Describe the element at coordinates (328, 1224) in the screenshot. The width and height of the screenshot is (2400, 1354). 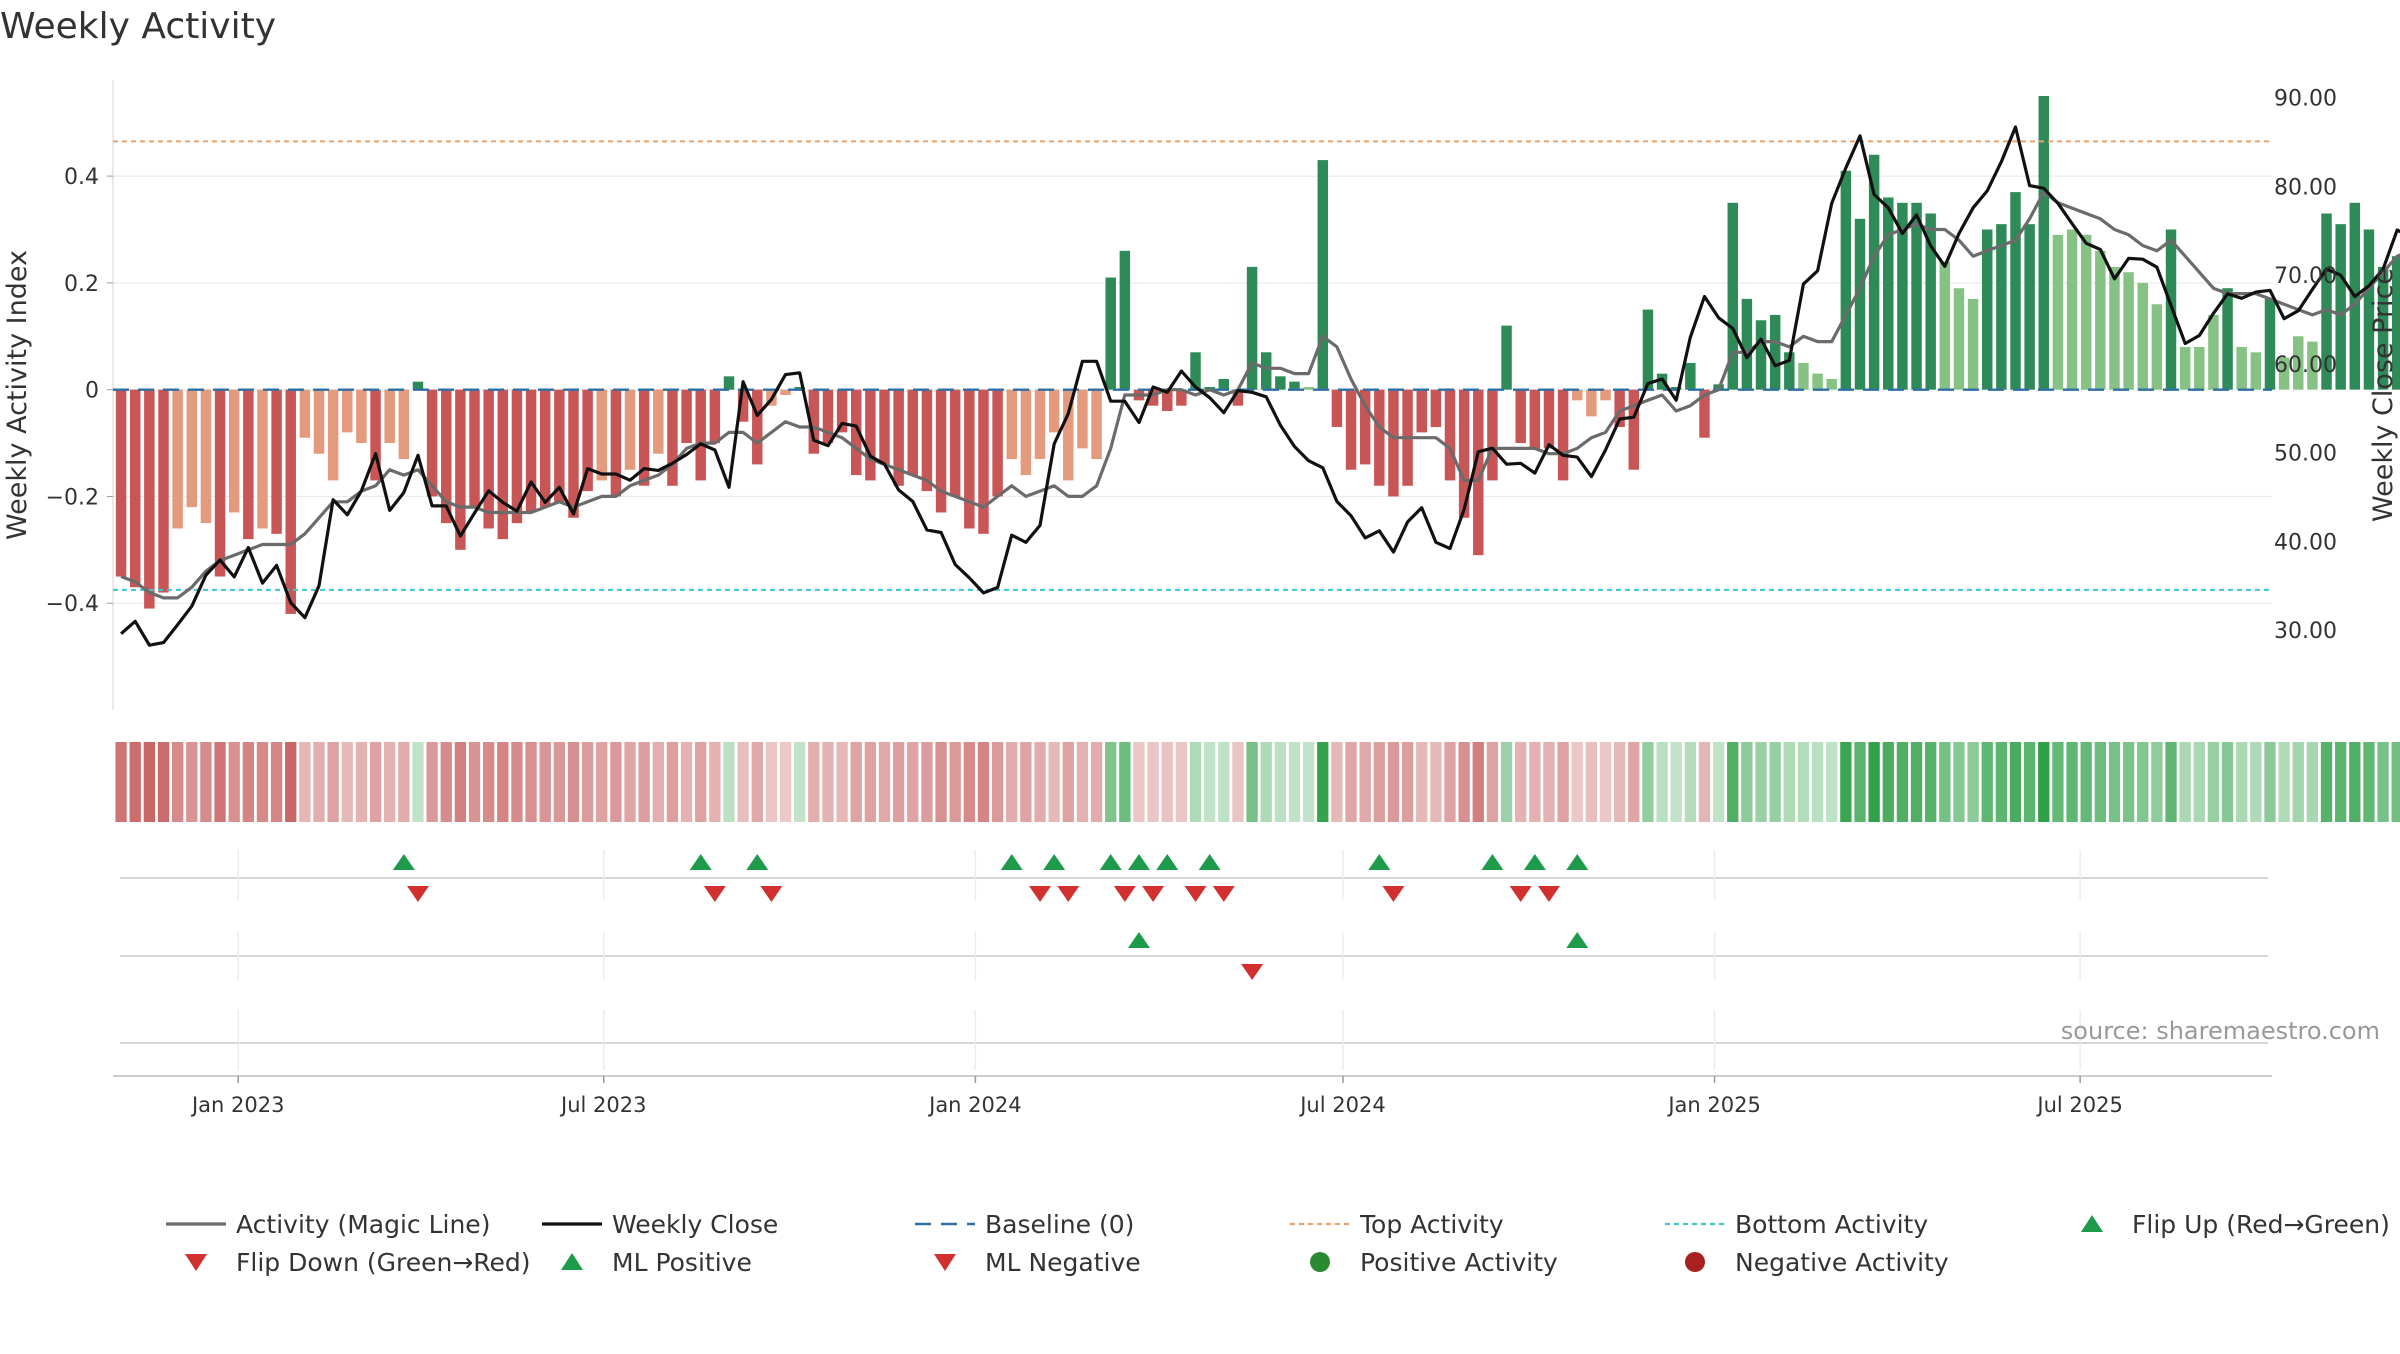
I see `legend-item: Activity (Magic Line)` at that location.